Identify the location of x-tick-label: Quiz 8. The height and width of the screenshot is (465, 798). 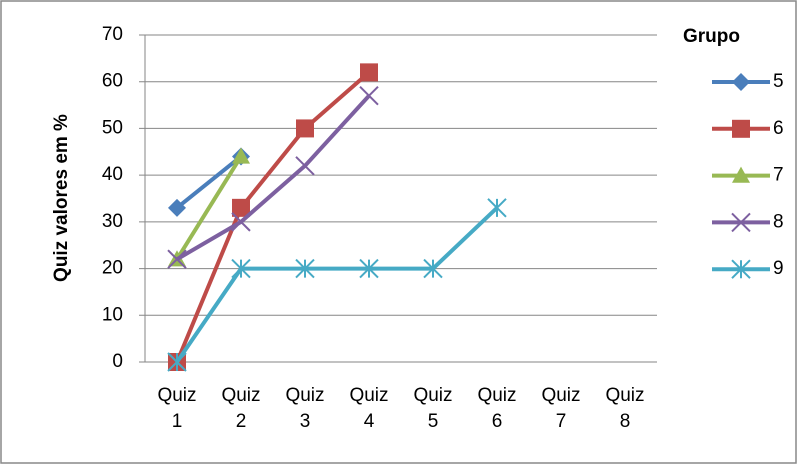
(625, 408).